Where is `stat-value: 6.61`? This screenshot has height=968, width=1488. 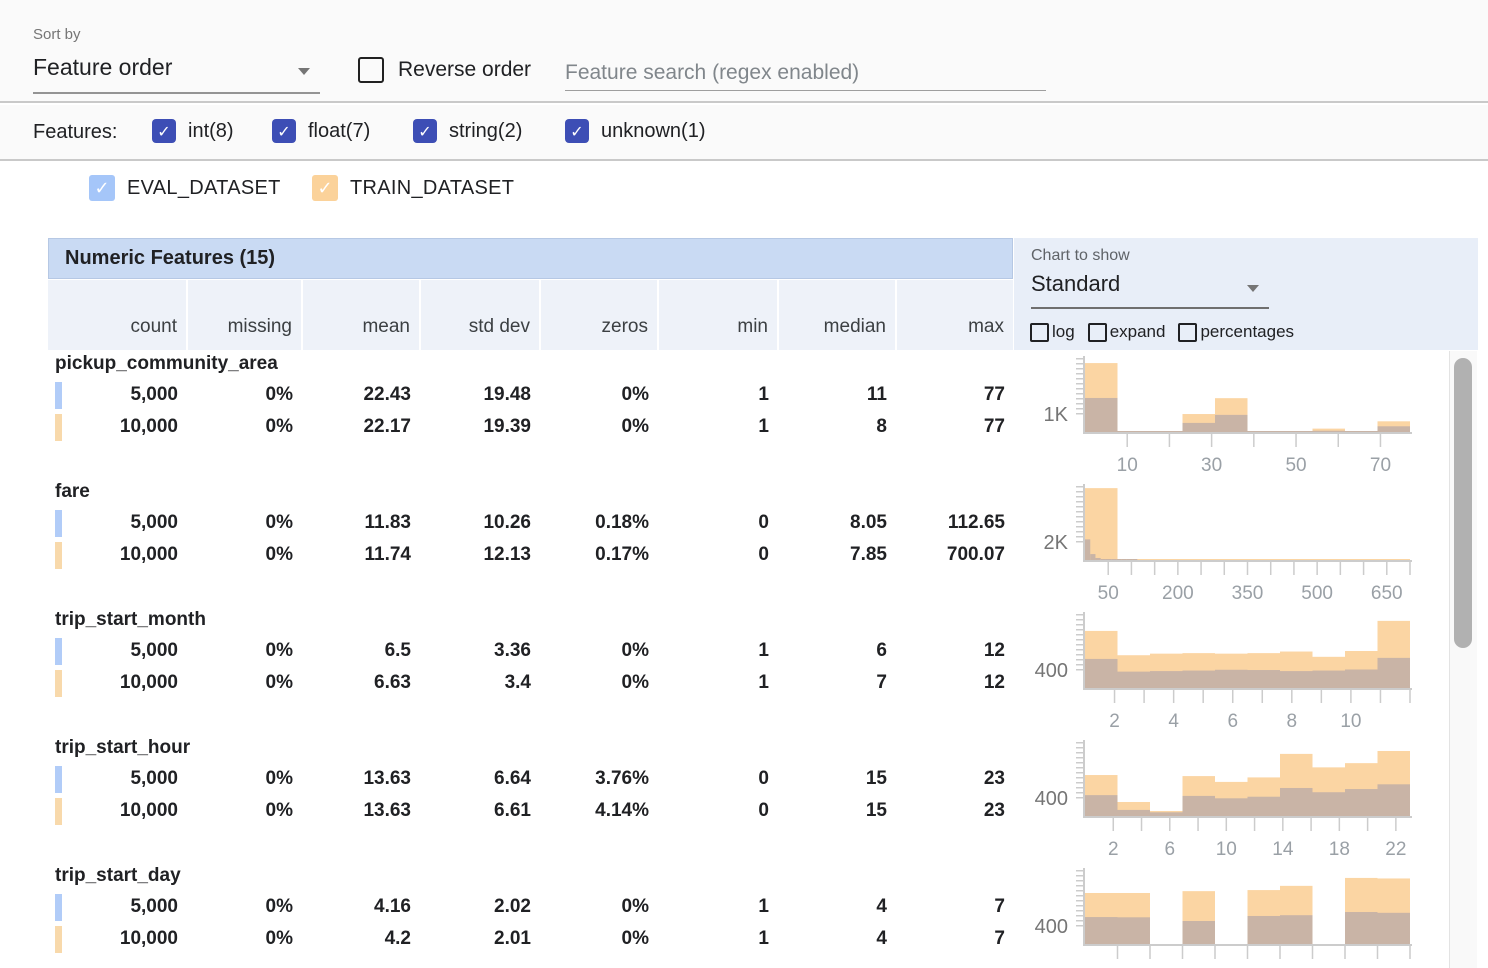
stat-value: 6.61 is located at coordinates (512, 810).